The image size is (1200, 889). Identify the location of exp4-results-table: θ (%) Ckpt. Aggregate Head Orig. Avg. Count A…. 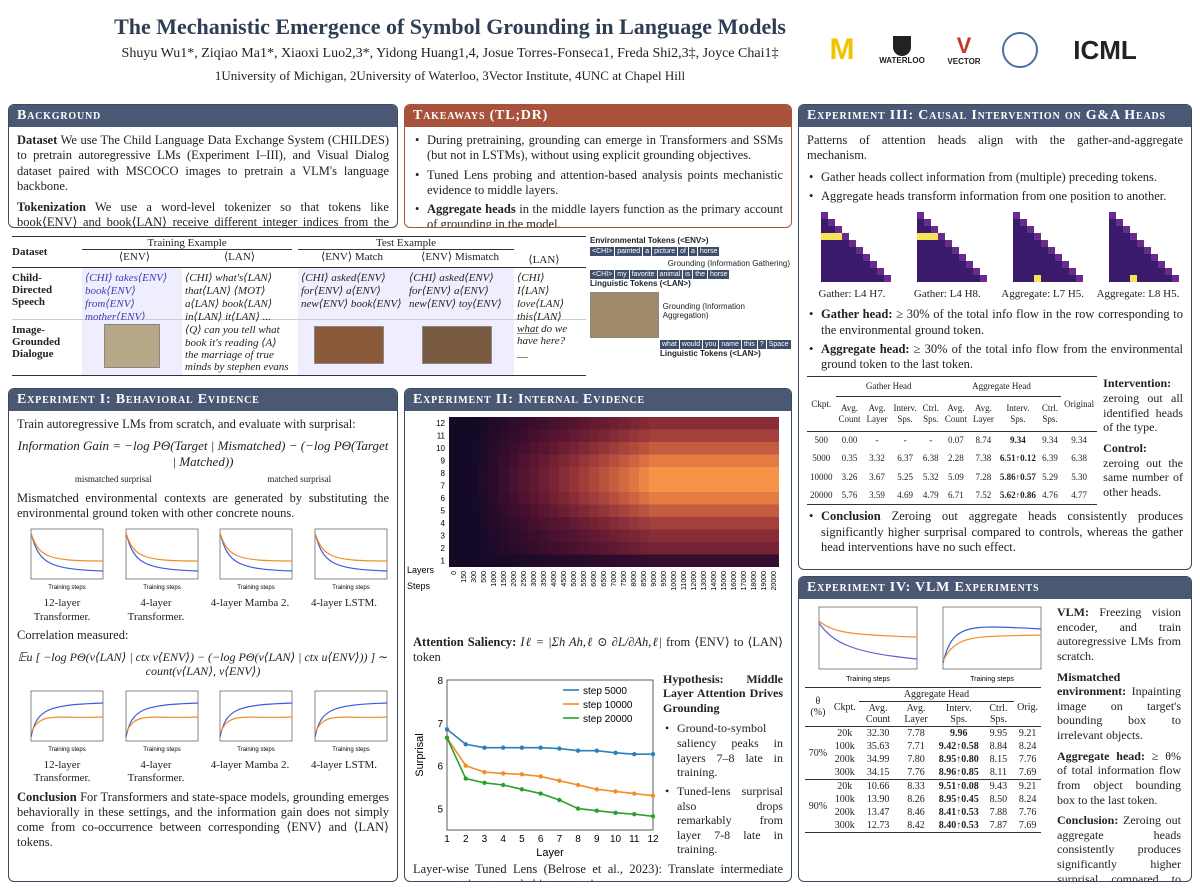
(923, 760).